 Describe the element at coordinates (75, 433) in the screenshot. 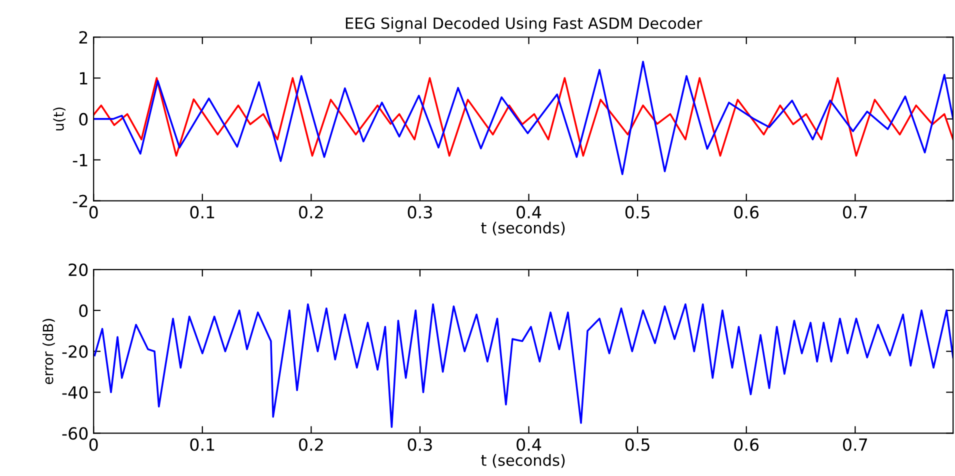

I see `y-tick-label: -60` at that location.